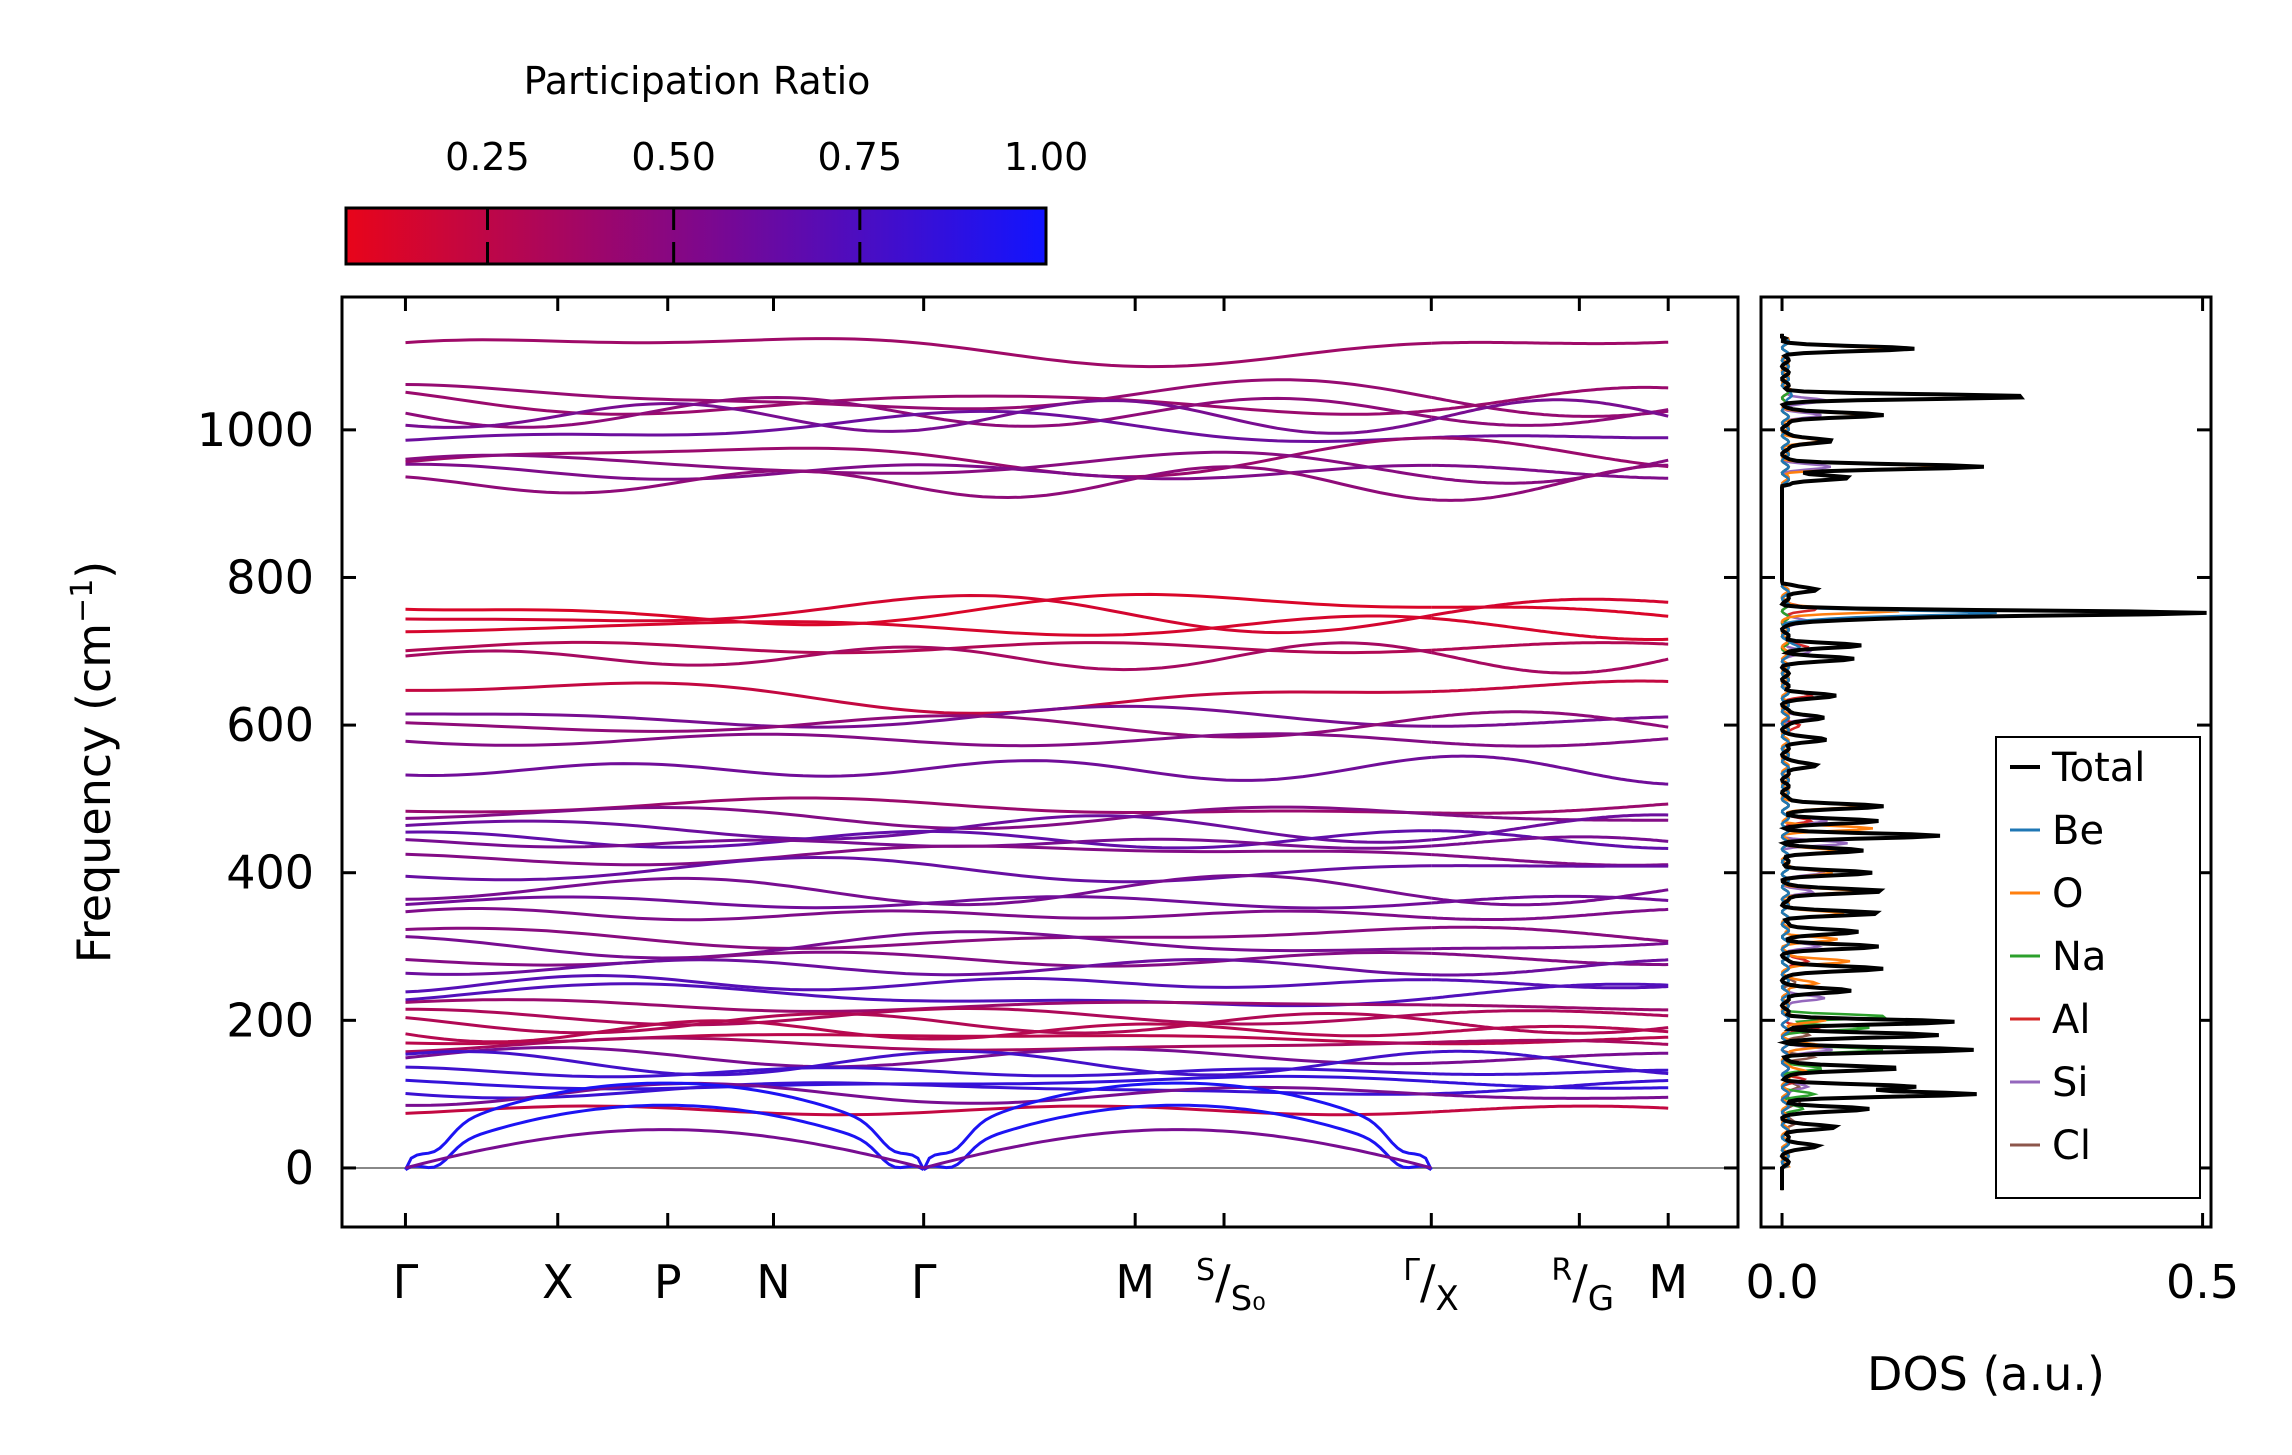 This screenshot has width=2292, height=1455. I want to click on dos-lines, so click(1991, 762).